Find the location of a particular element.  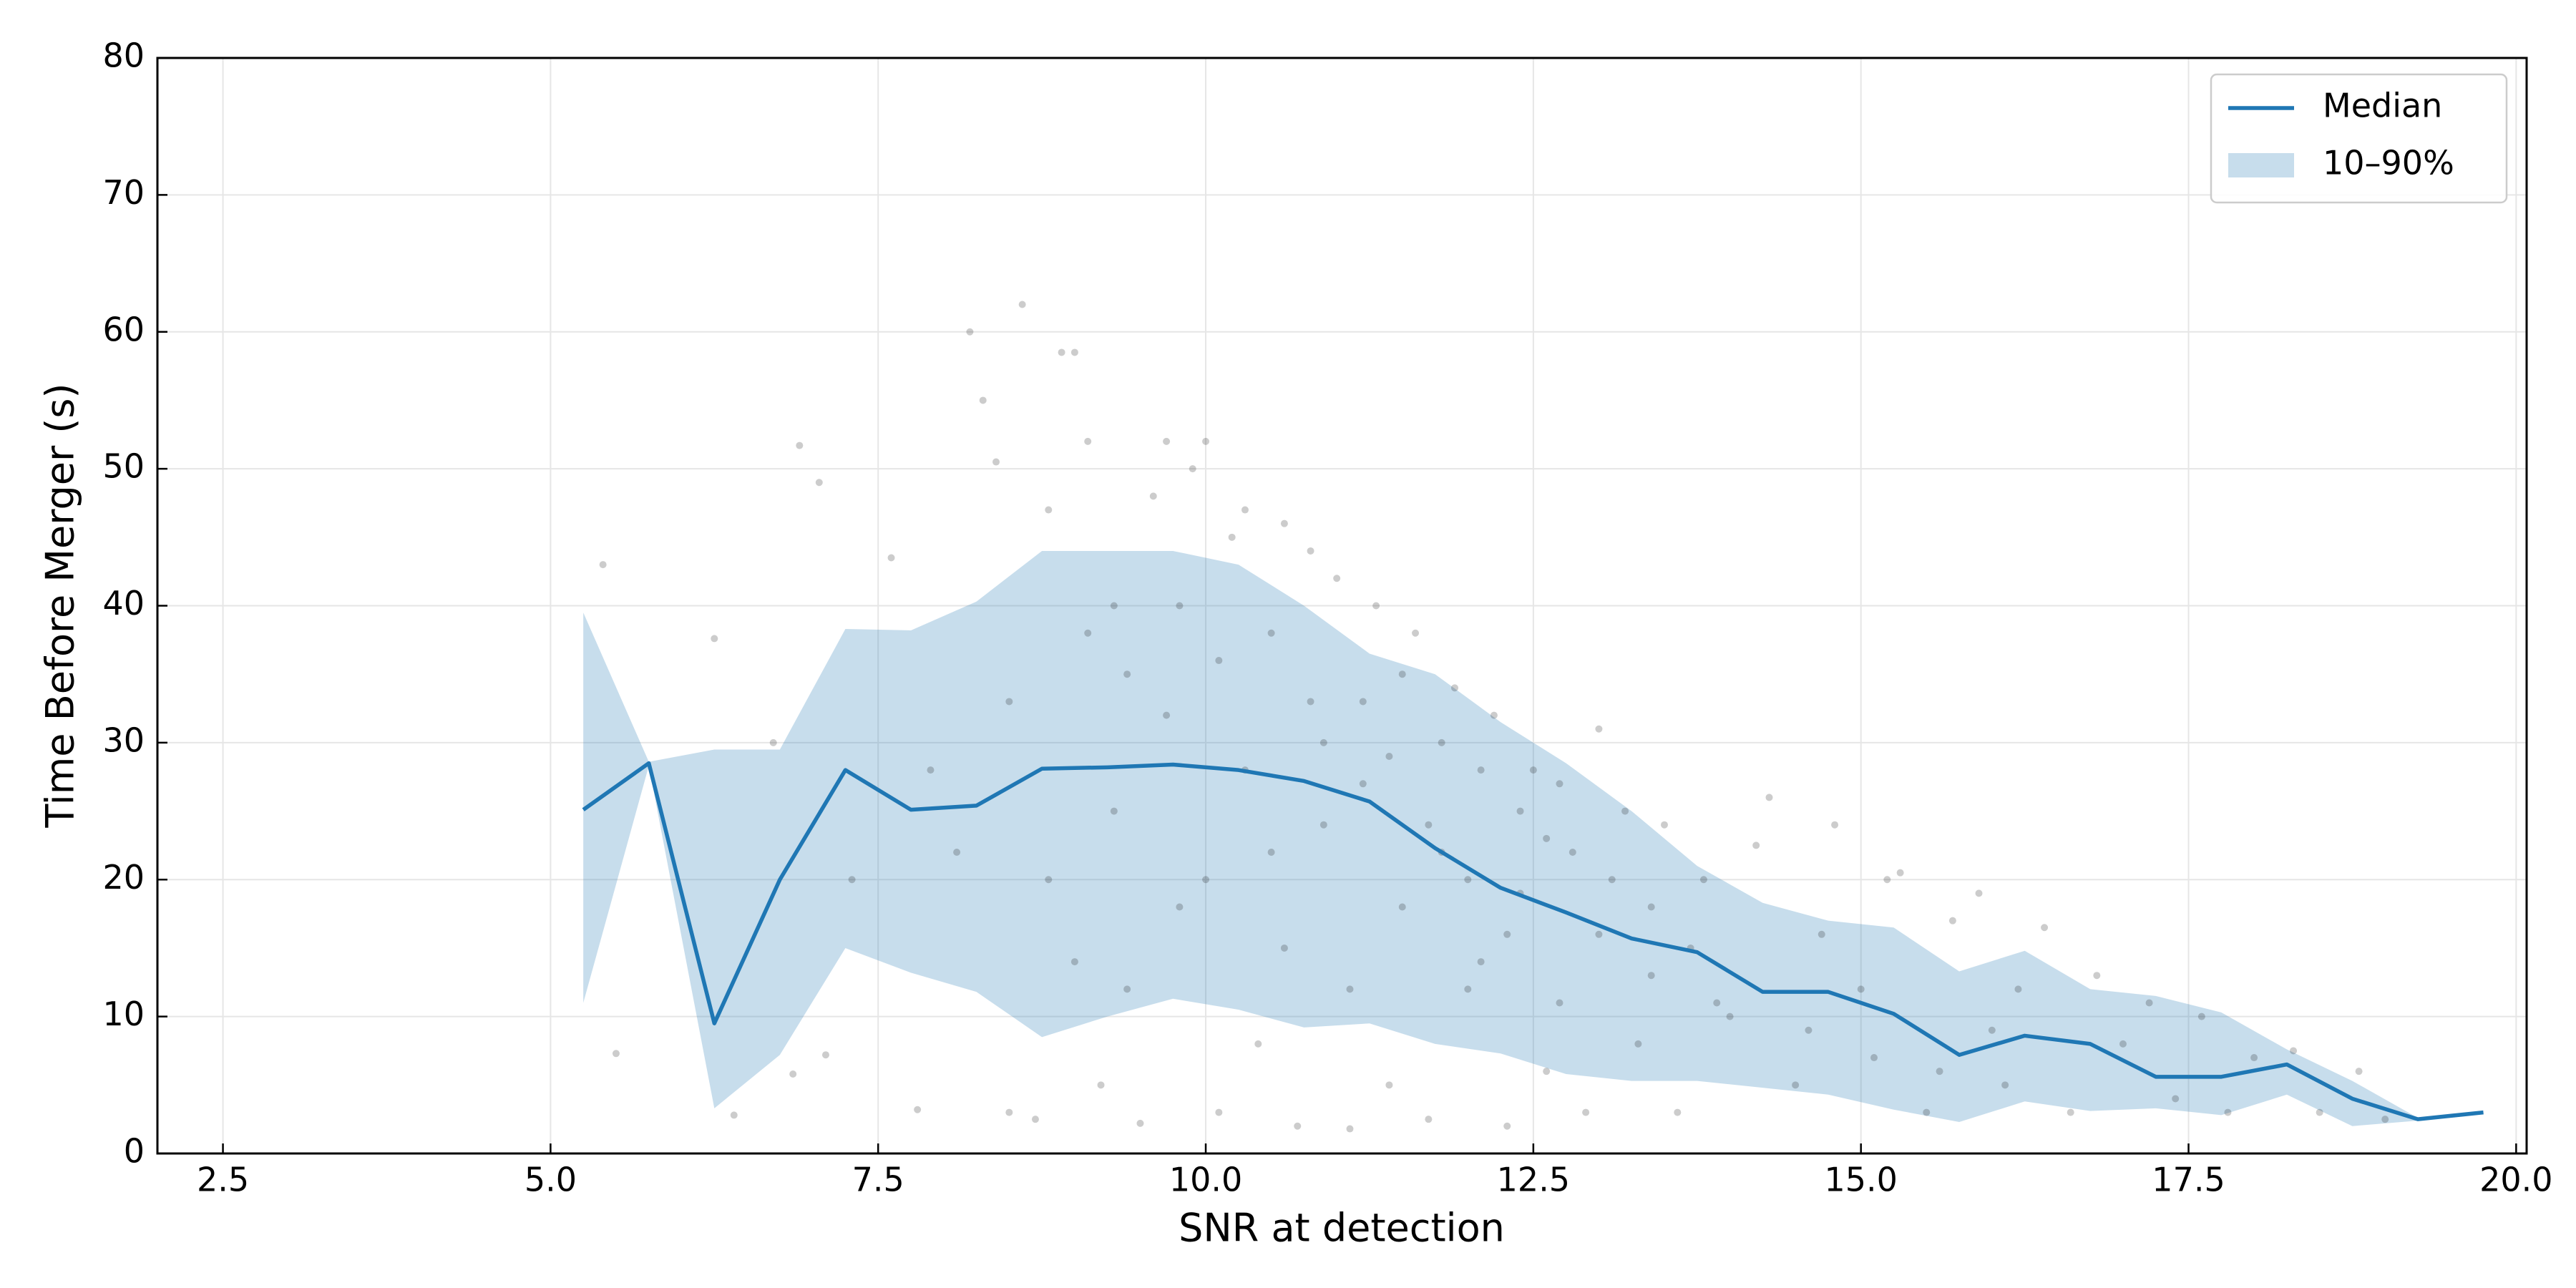

x-tick-label: 20.0 is located at coordinates (2515, 1180).